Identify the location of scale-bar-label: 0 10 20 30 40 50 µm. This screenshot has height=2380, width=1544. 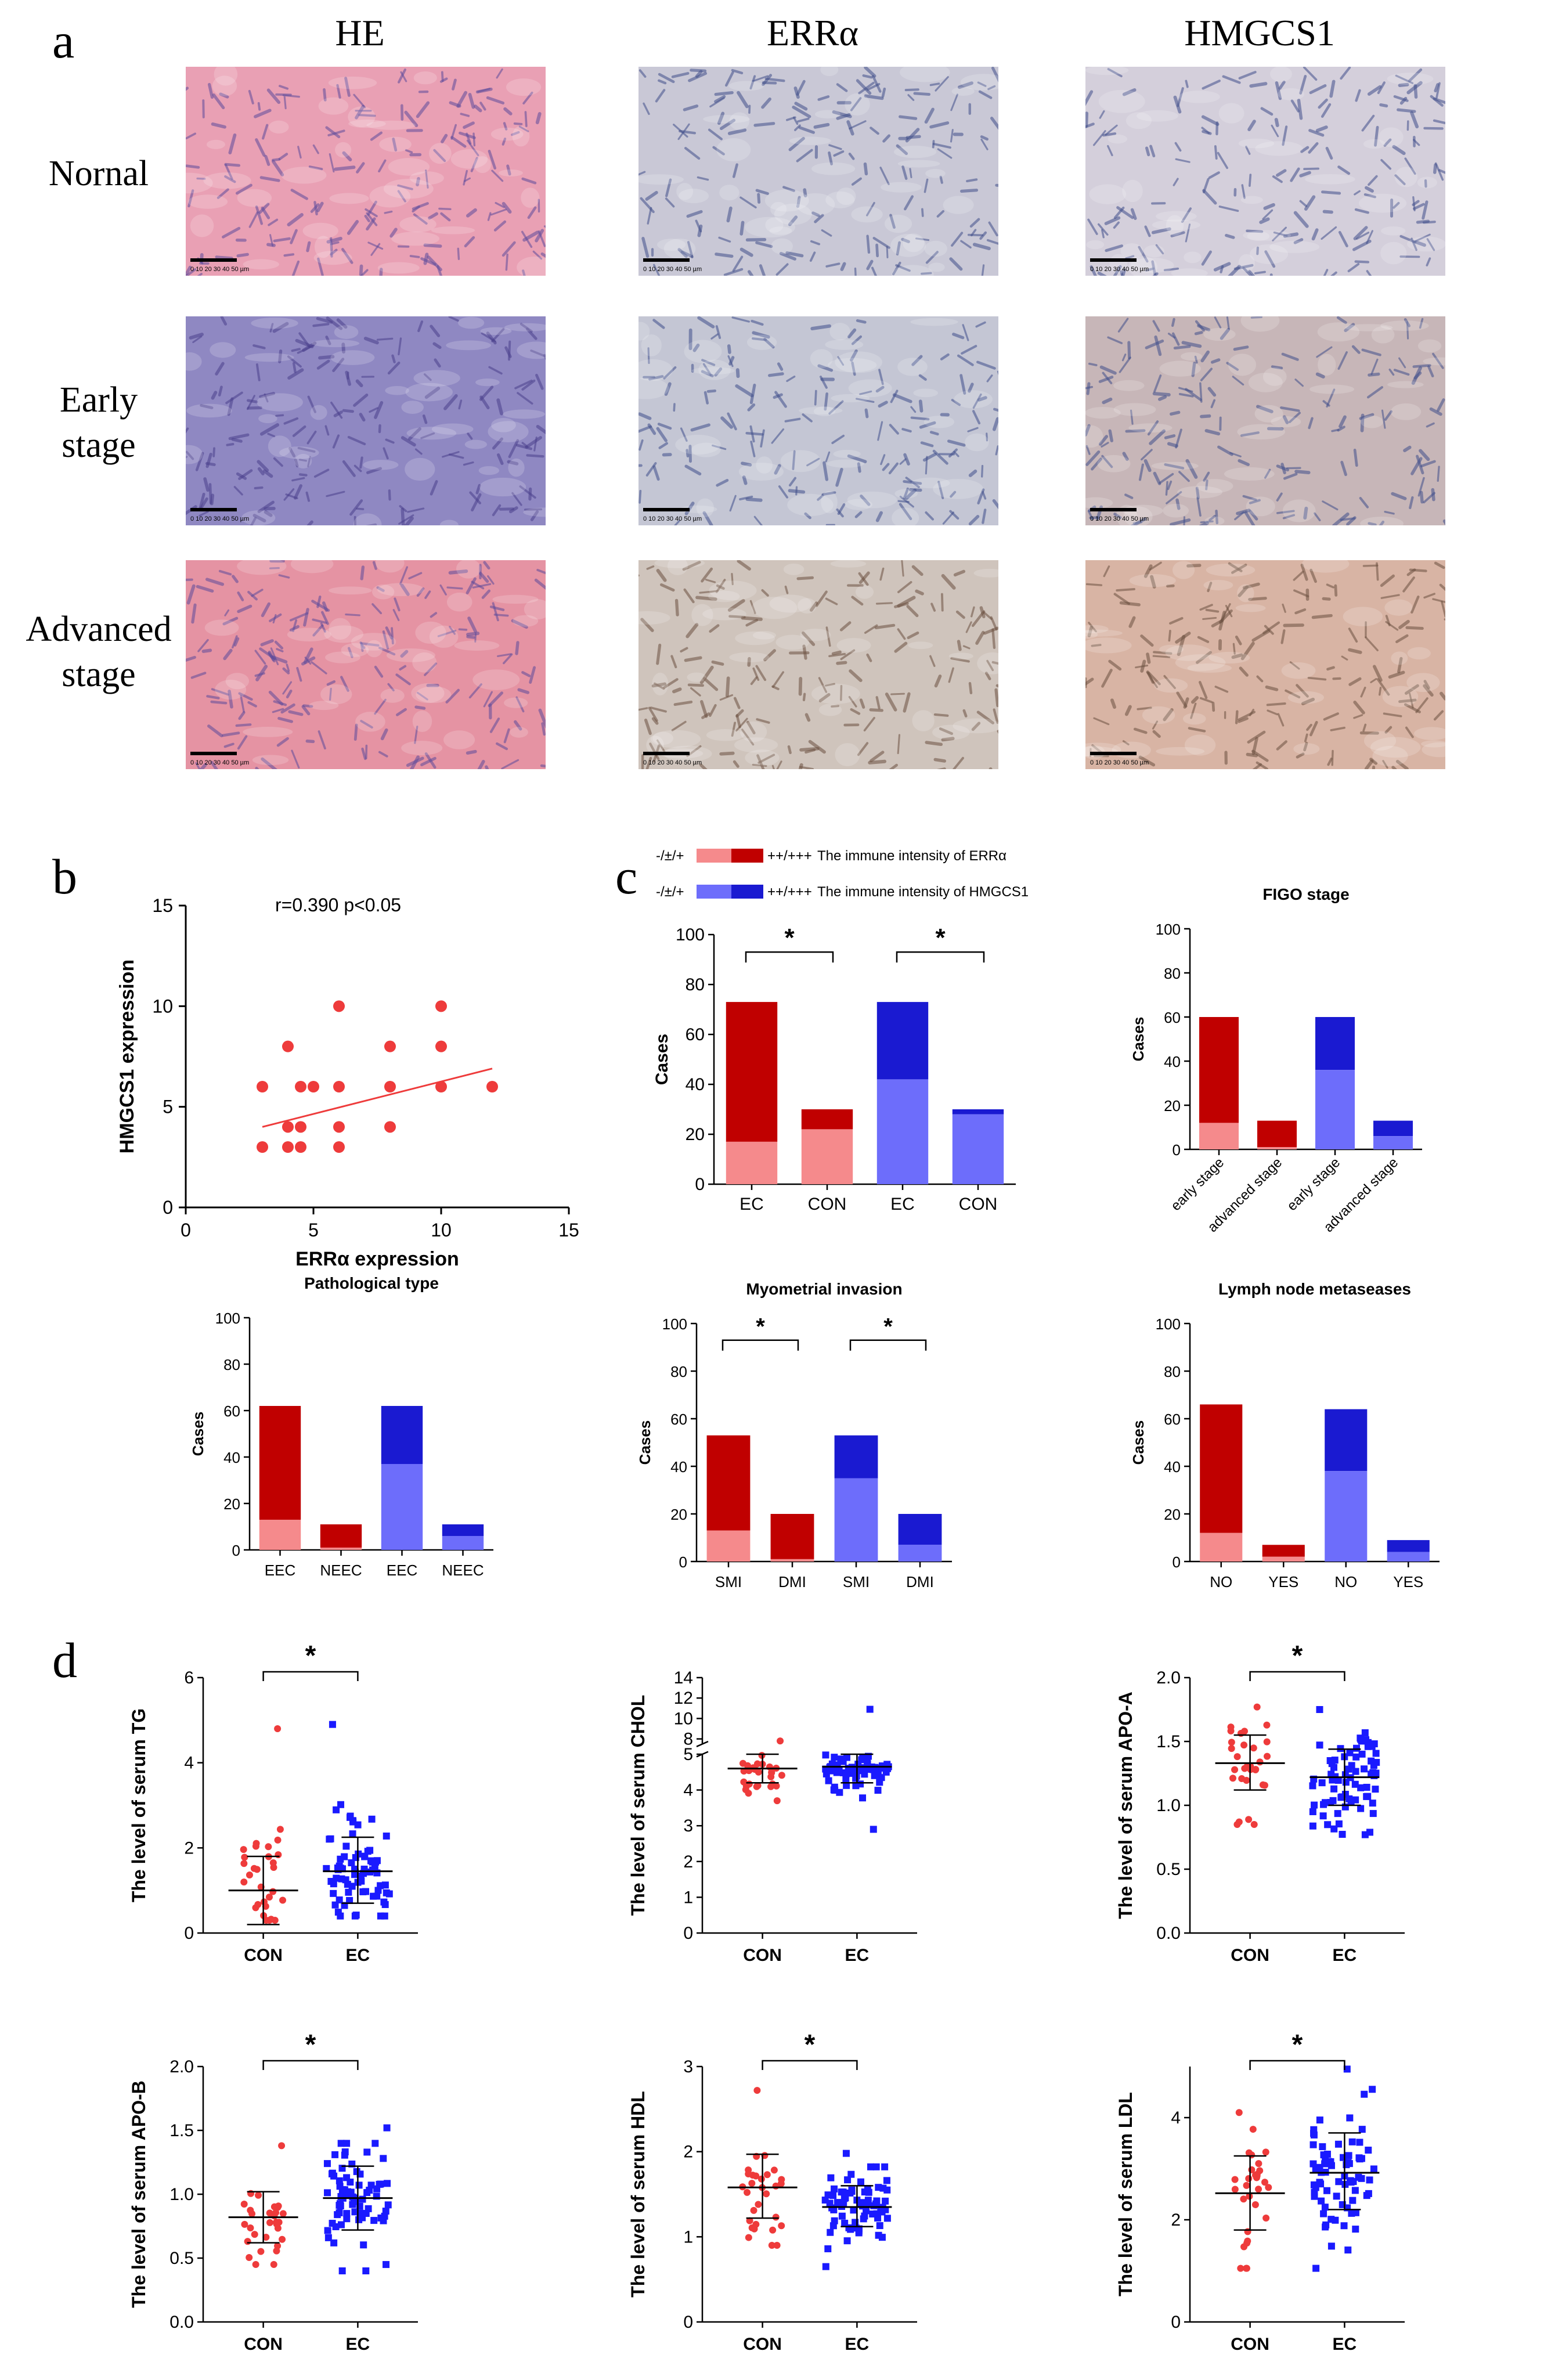
(672, 269).